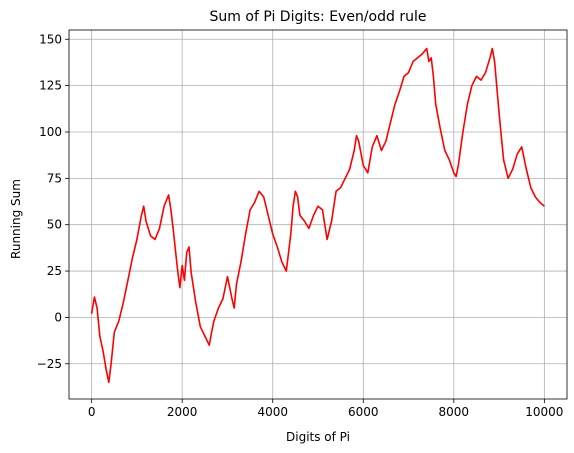  I want to click on y-tick-label: 125, so click(50, 86).